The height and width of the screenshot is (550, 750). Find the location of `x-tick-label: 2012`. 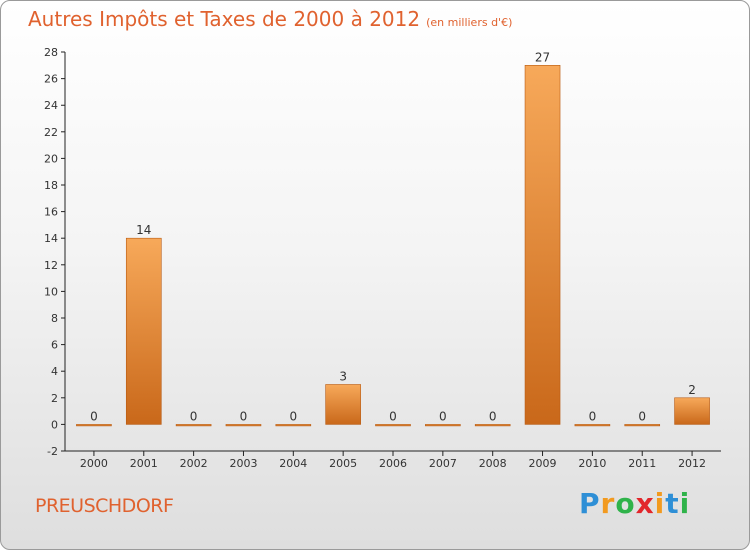

x-tick-label: 2012 is located at coordinates (692, 463).